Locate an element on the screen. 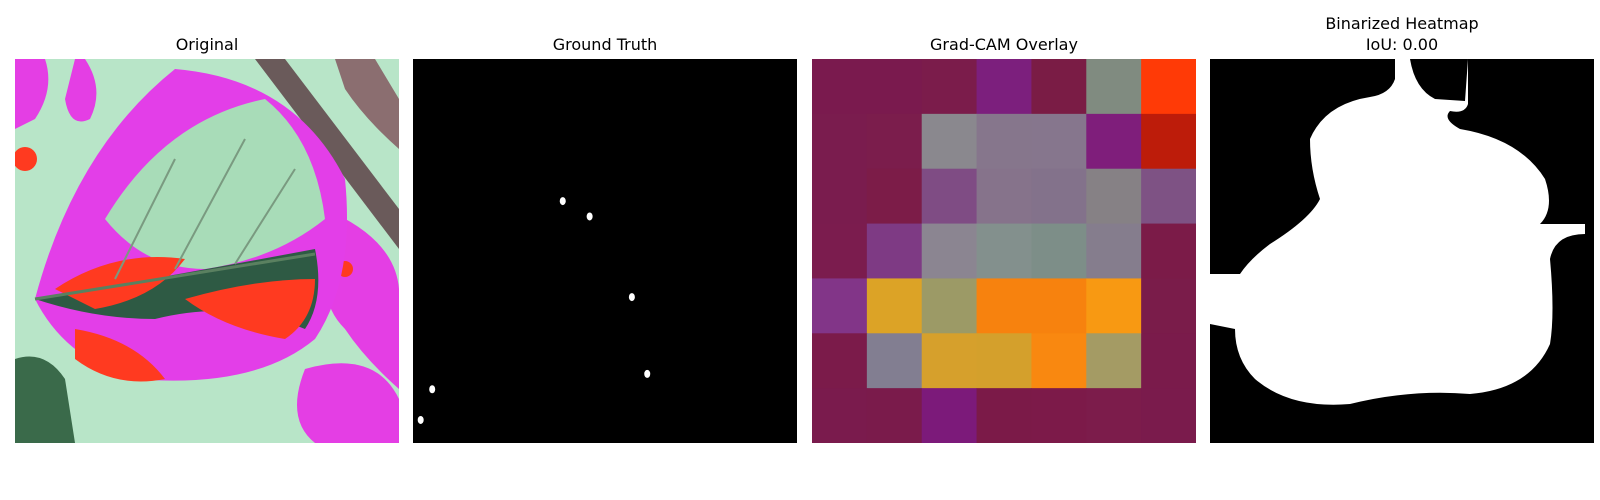 The image size is (1600, 500). panel-title-binarized: Binarized Heatmap IoU: 0.00 is located at coordinates (1402, 34).